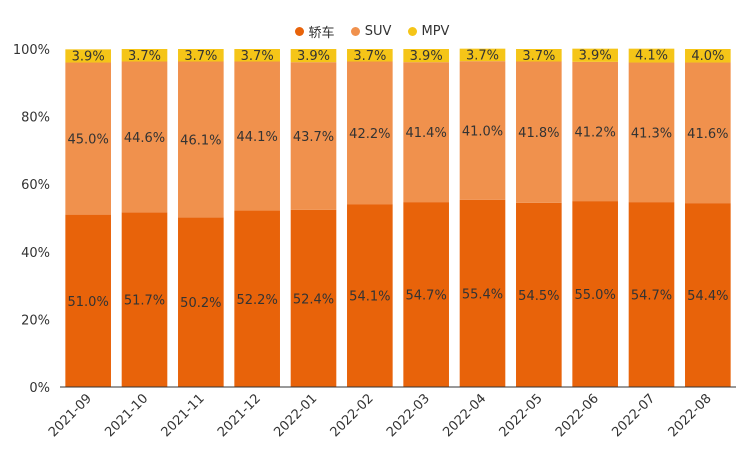  I want to click on bar-value-label: 4.0%, so click(707, 56).